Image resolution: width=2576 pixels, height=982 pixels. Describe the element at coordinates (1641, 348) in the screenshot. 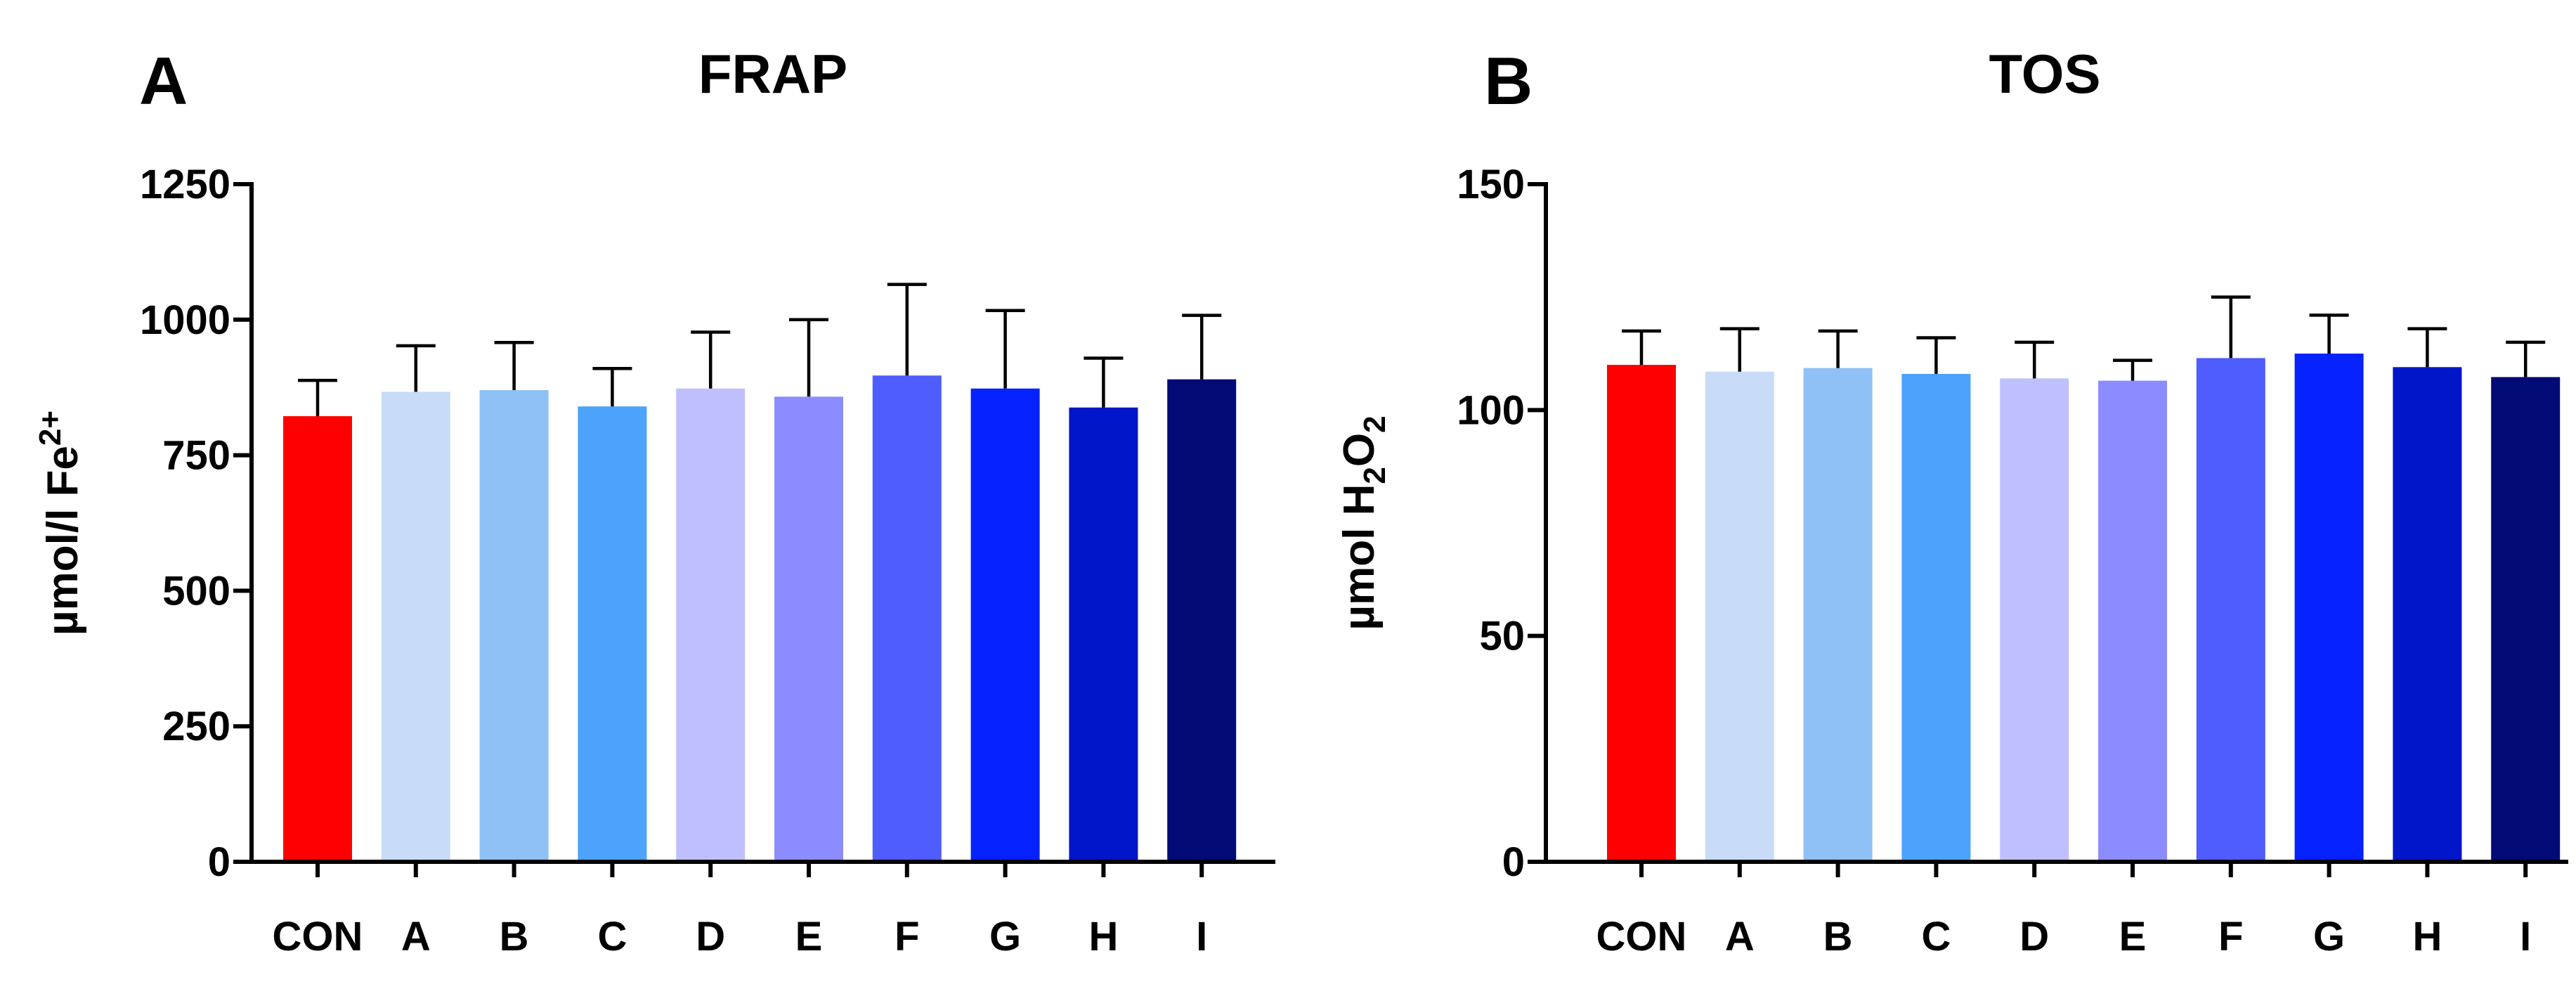

I see `error-bar-tos-con` at that location.